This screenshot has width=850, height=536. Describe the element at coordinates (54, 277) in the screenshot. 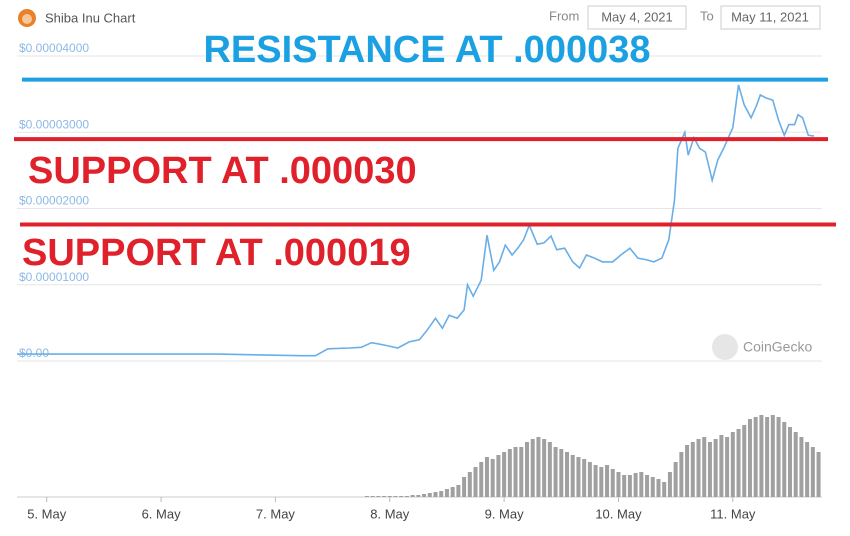

I see `y-tick-label: $0.00001000` at that location.